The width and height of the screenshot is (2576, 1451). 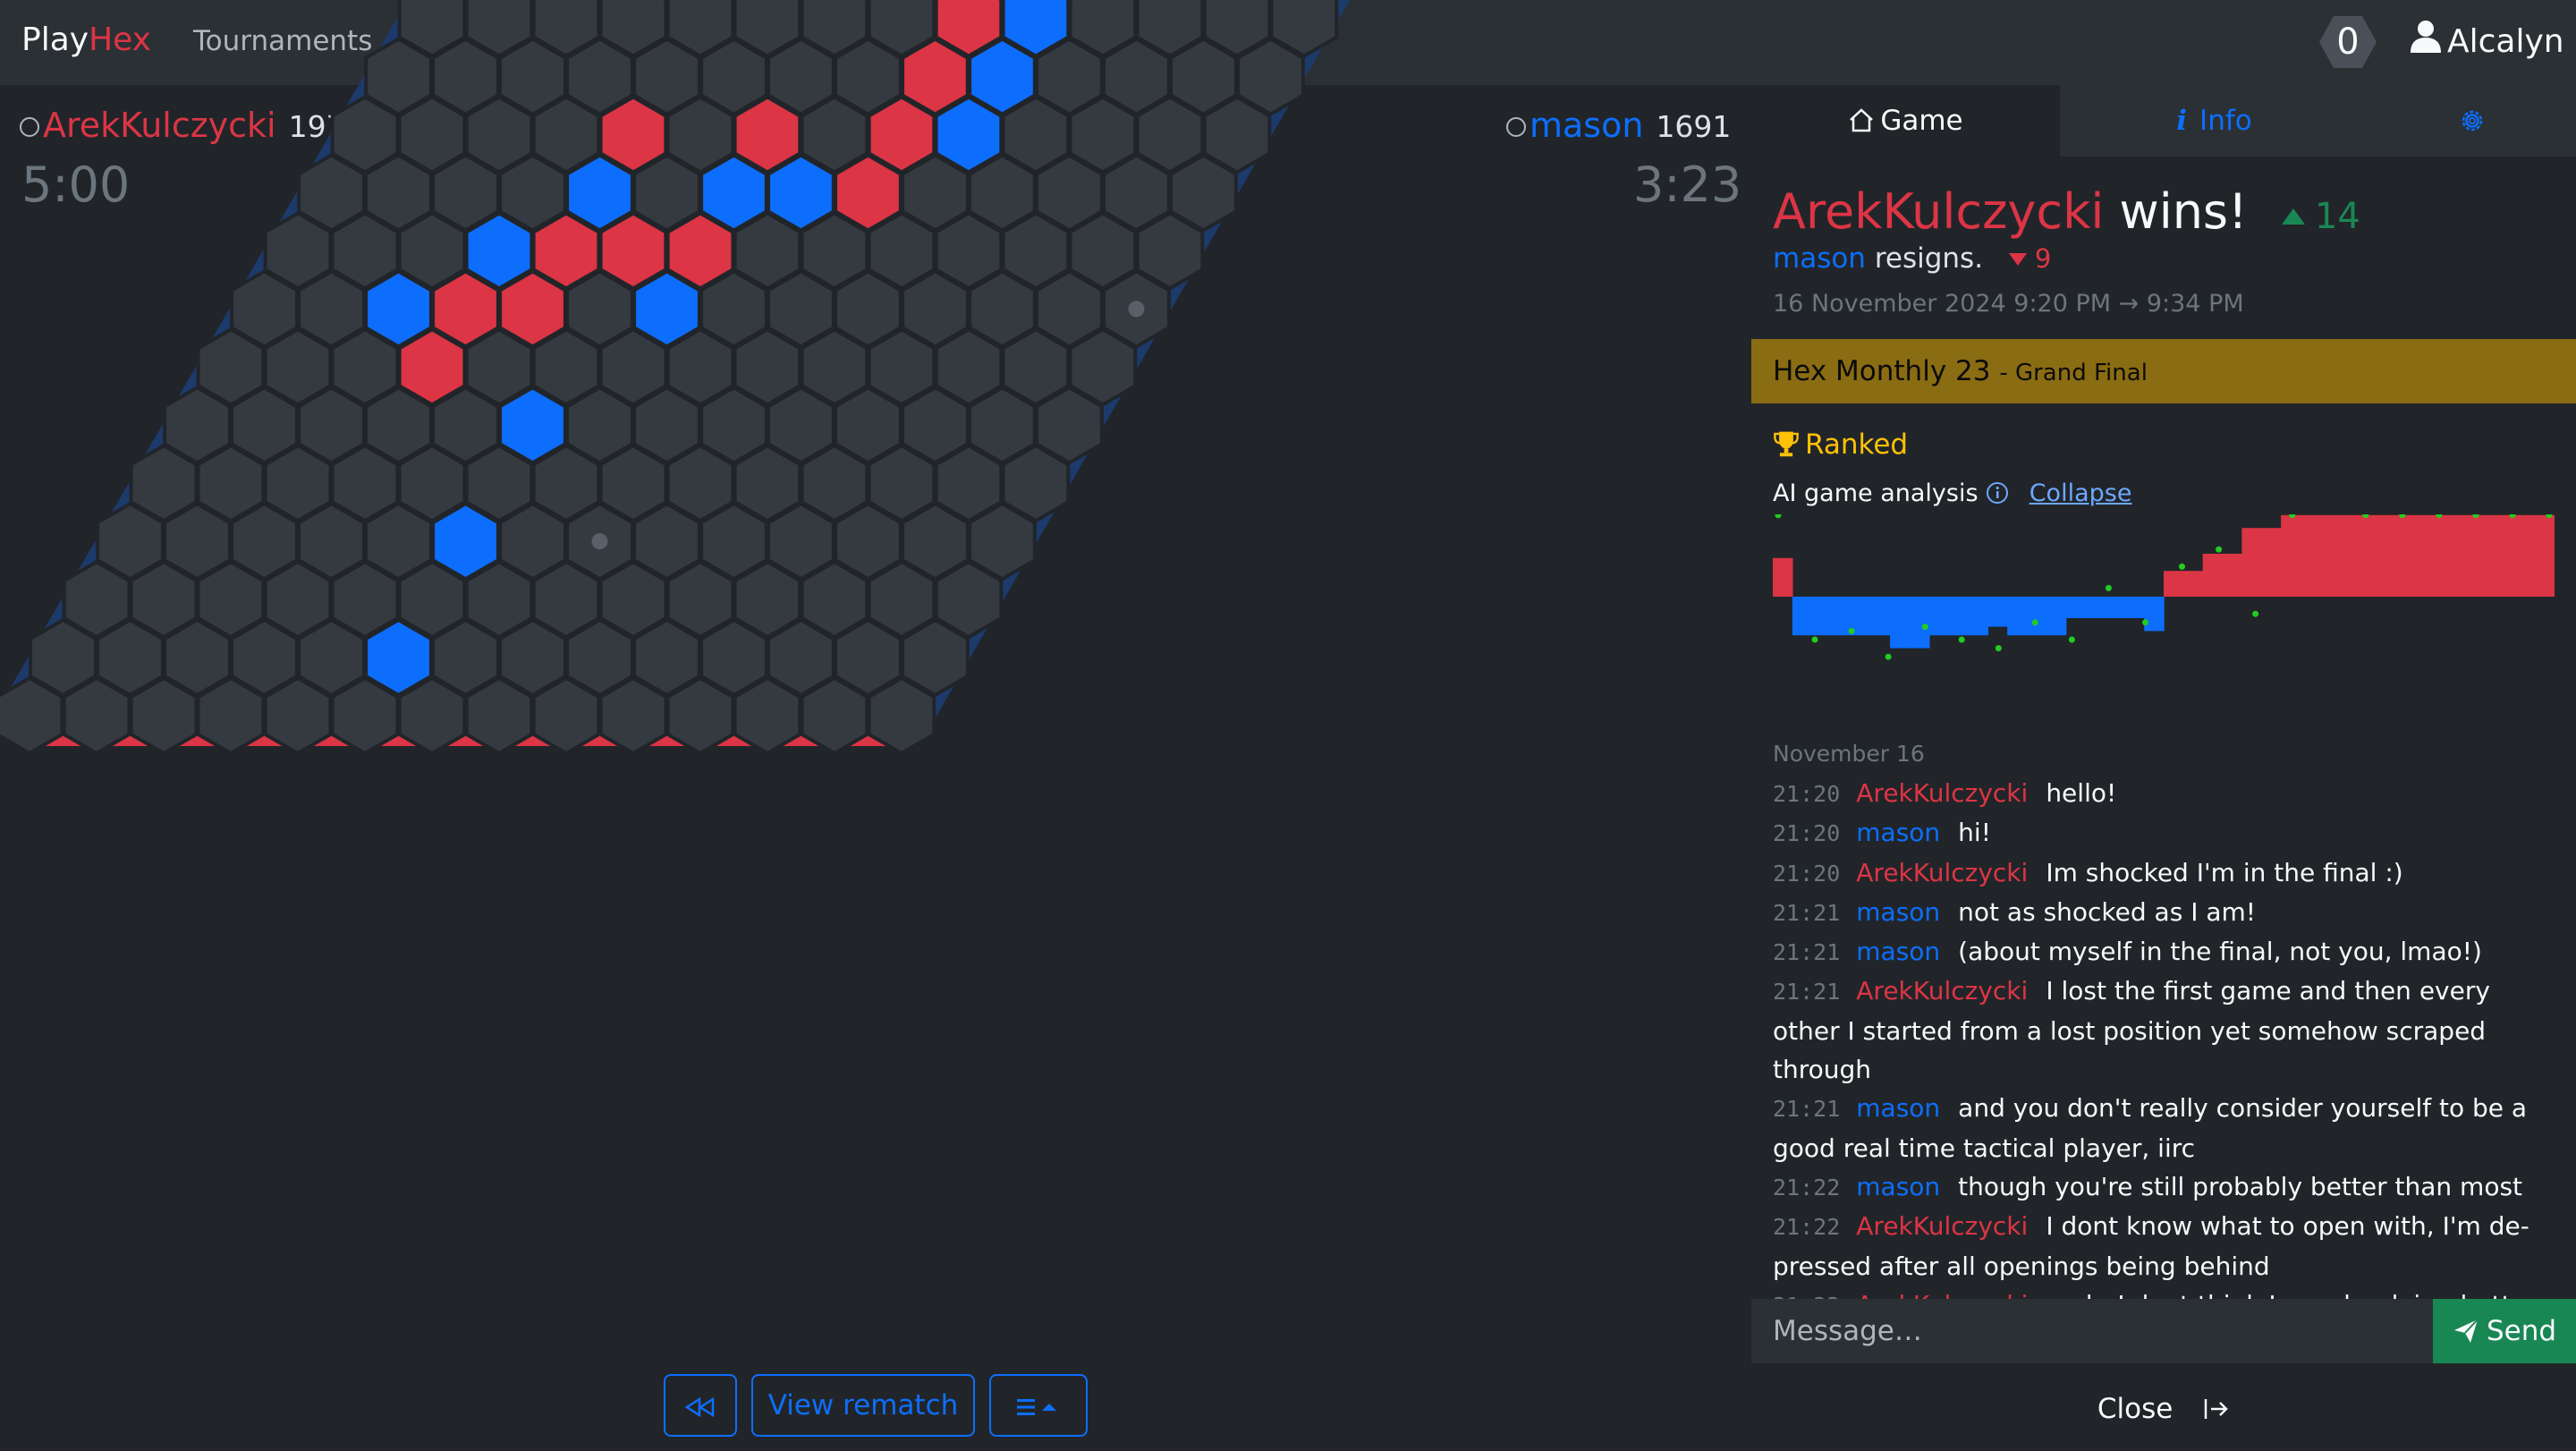 What do you see at coordinates (1997, 493) in the screenshot?
I see `info-circle-icon` at bounding box center [1997, 493].